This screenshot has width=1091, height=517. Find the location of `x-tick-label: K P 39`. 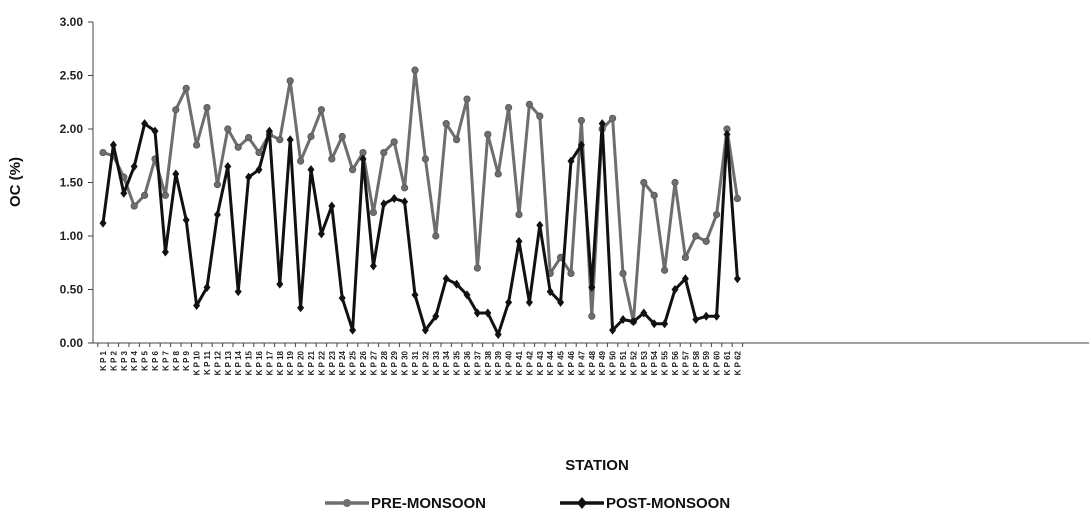

x-tick-label: K P 39 is located at coordinates (498, 362).